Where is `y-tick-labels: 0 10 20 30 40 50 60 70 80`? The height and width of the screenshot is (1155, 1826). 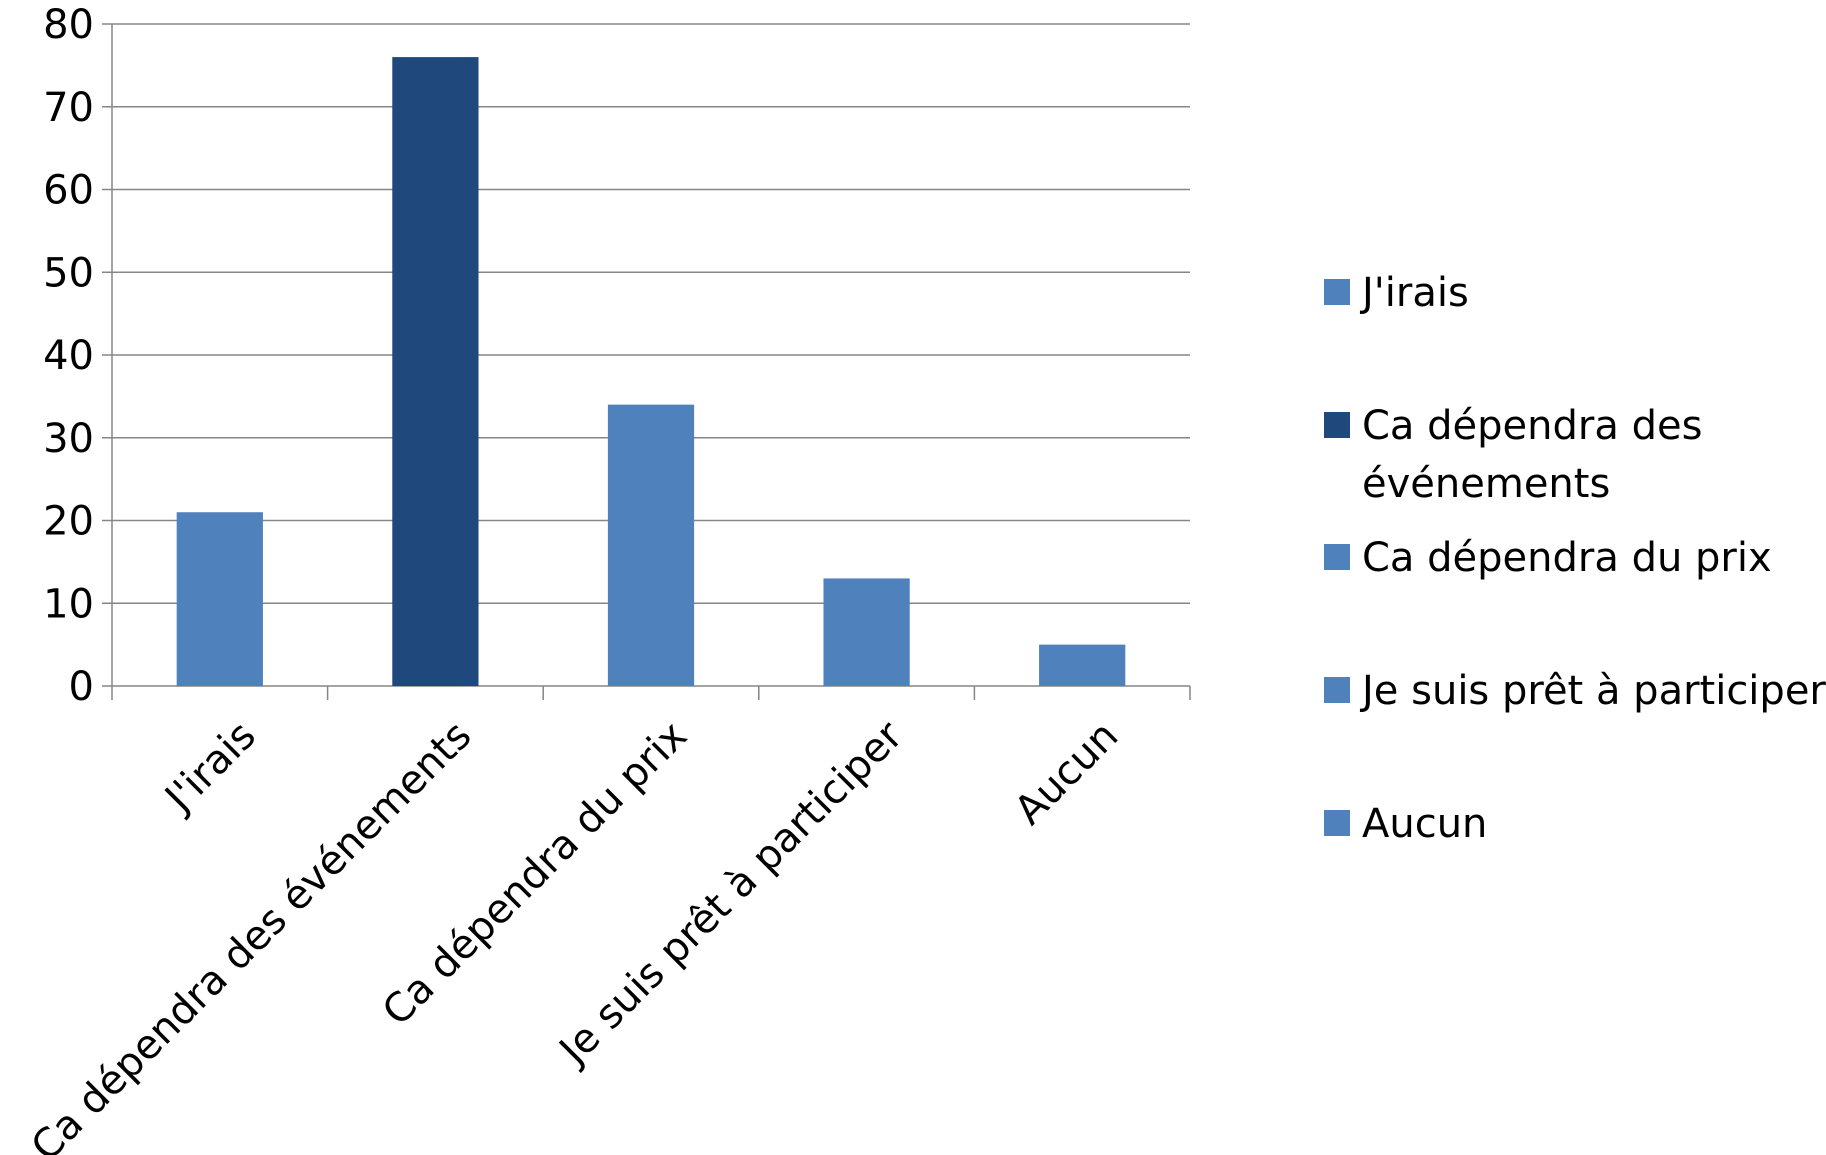 y-tick-labels: 0 10 20 30 40 50 60 70 80 is located at coordinates (68, 356).